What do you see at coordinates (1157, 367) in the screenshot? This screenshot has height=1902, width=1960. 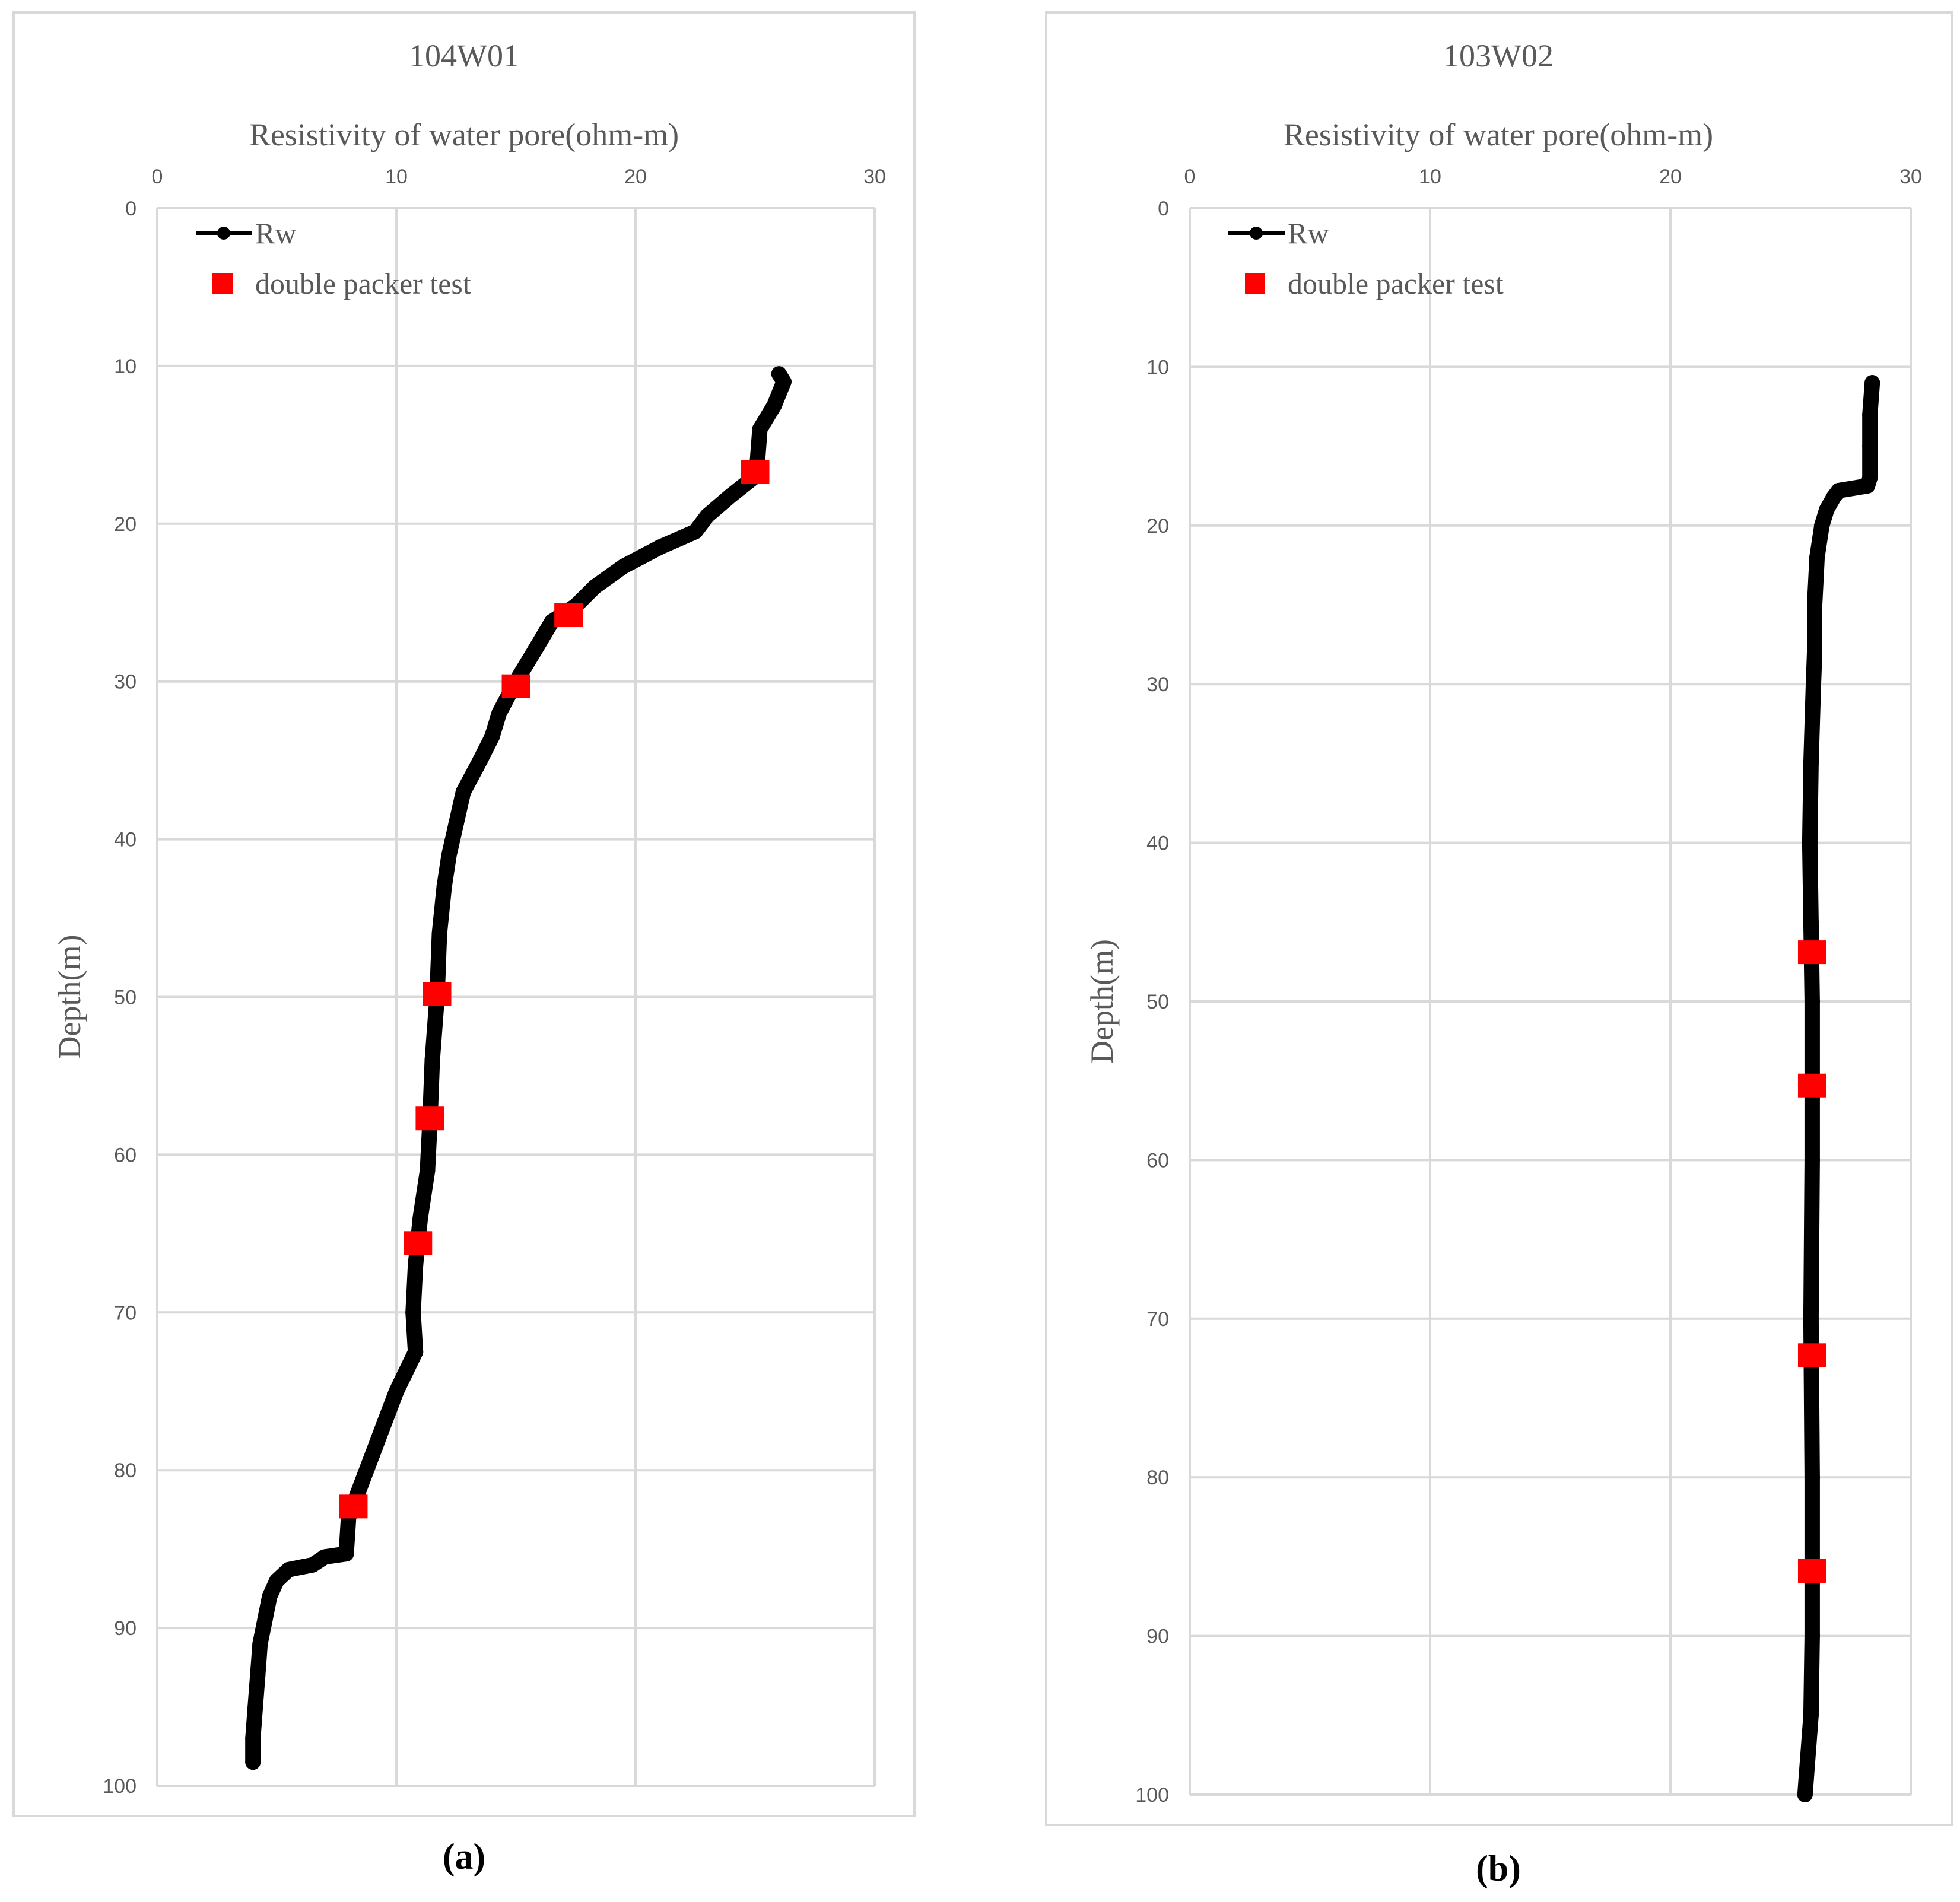 I see `y-tick-label: 10` at bounding box center [1157, 367].